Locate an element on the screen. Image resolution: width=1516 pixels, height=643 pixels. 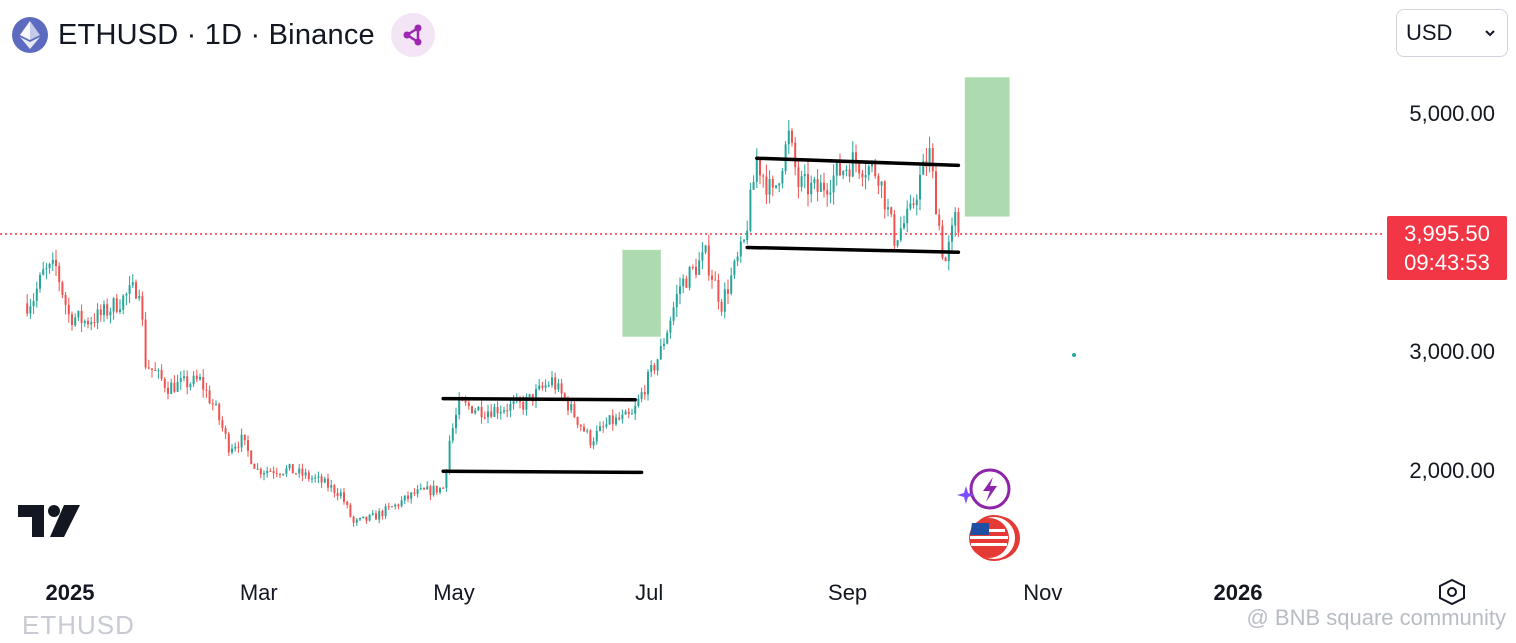
last-price: 3,995.50 is located at coordinates (1447, 233).